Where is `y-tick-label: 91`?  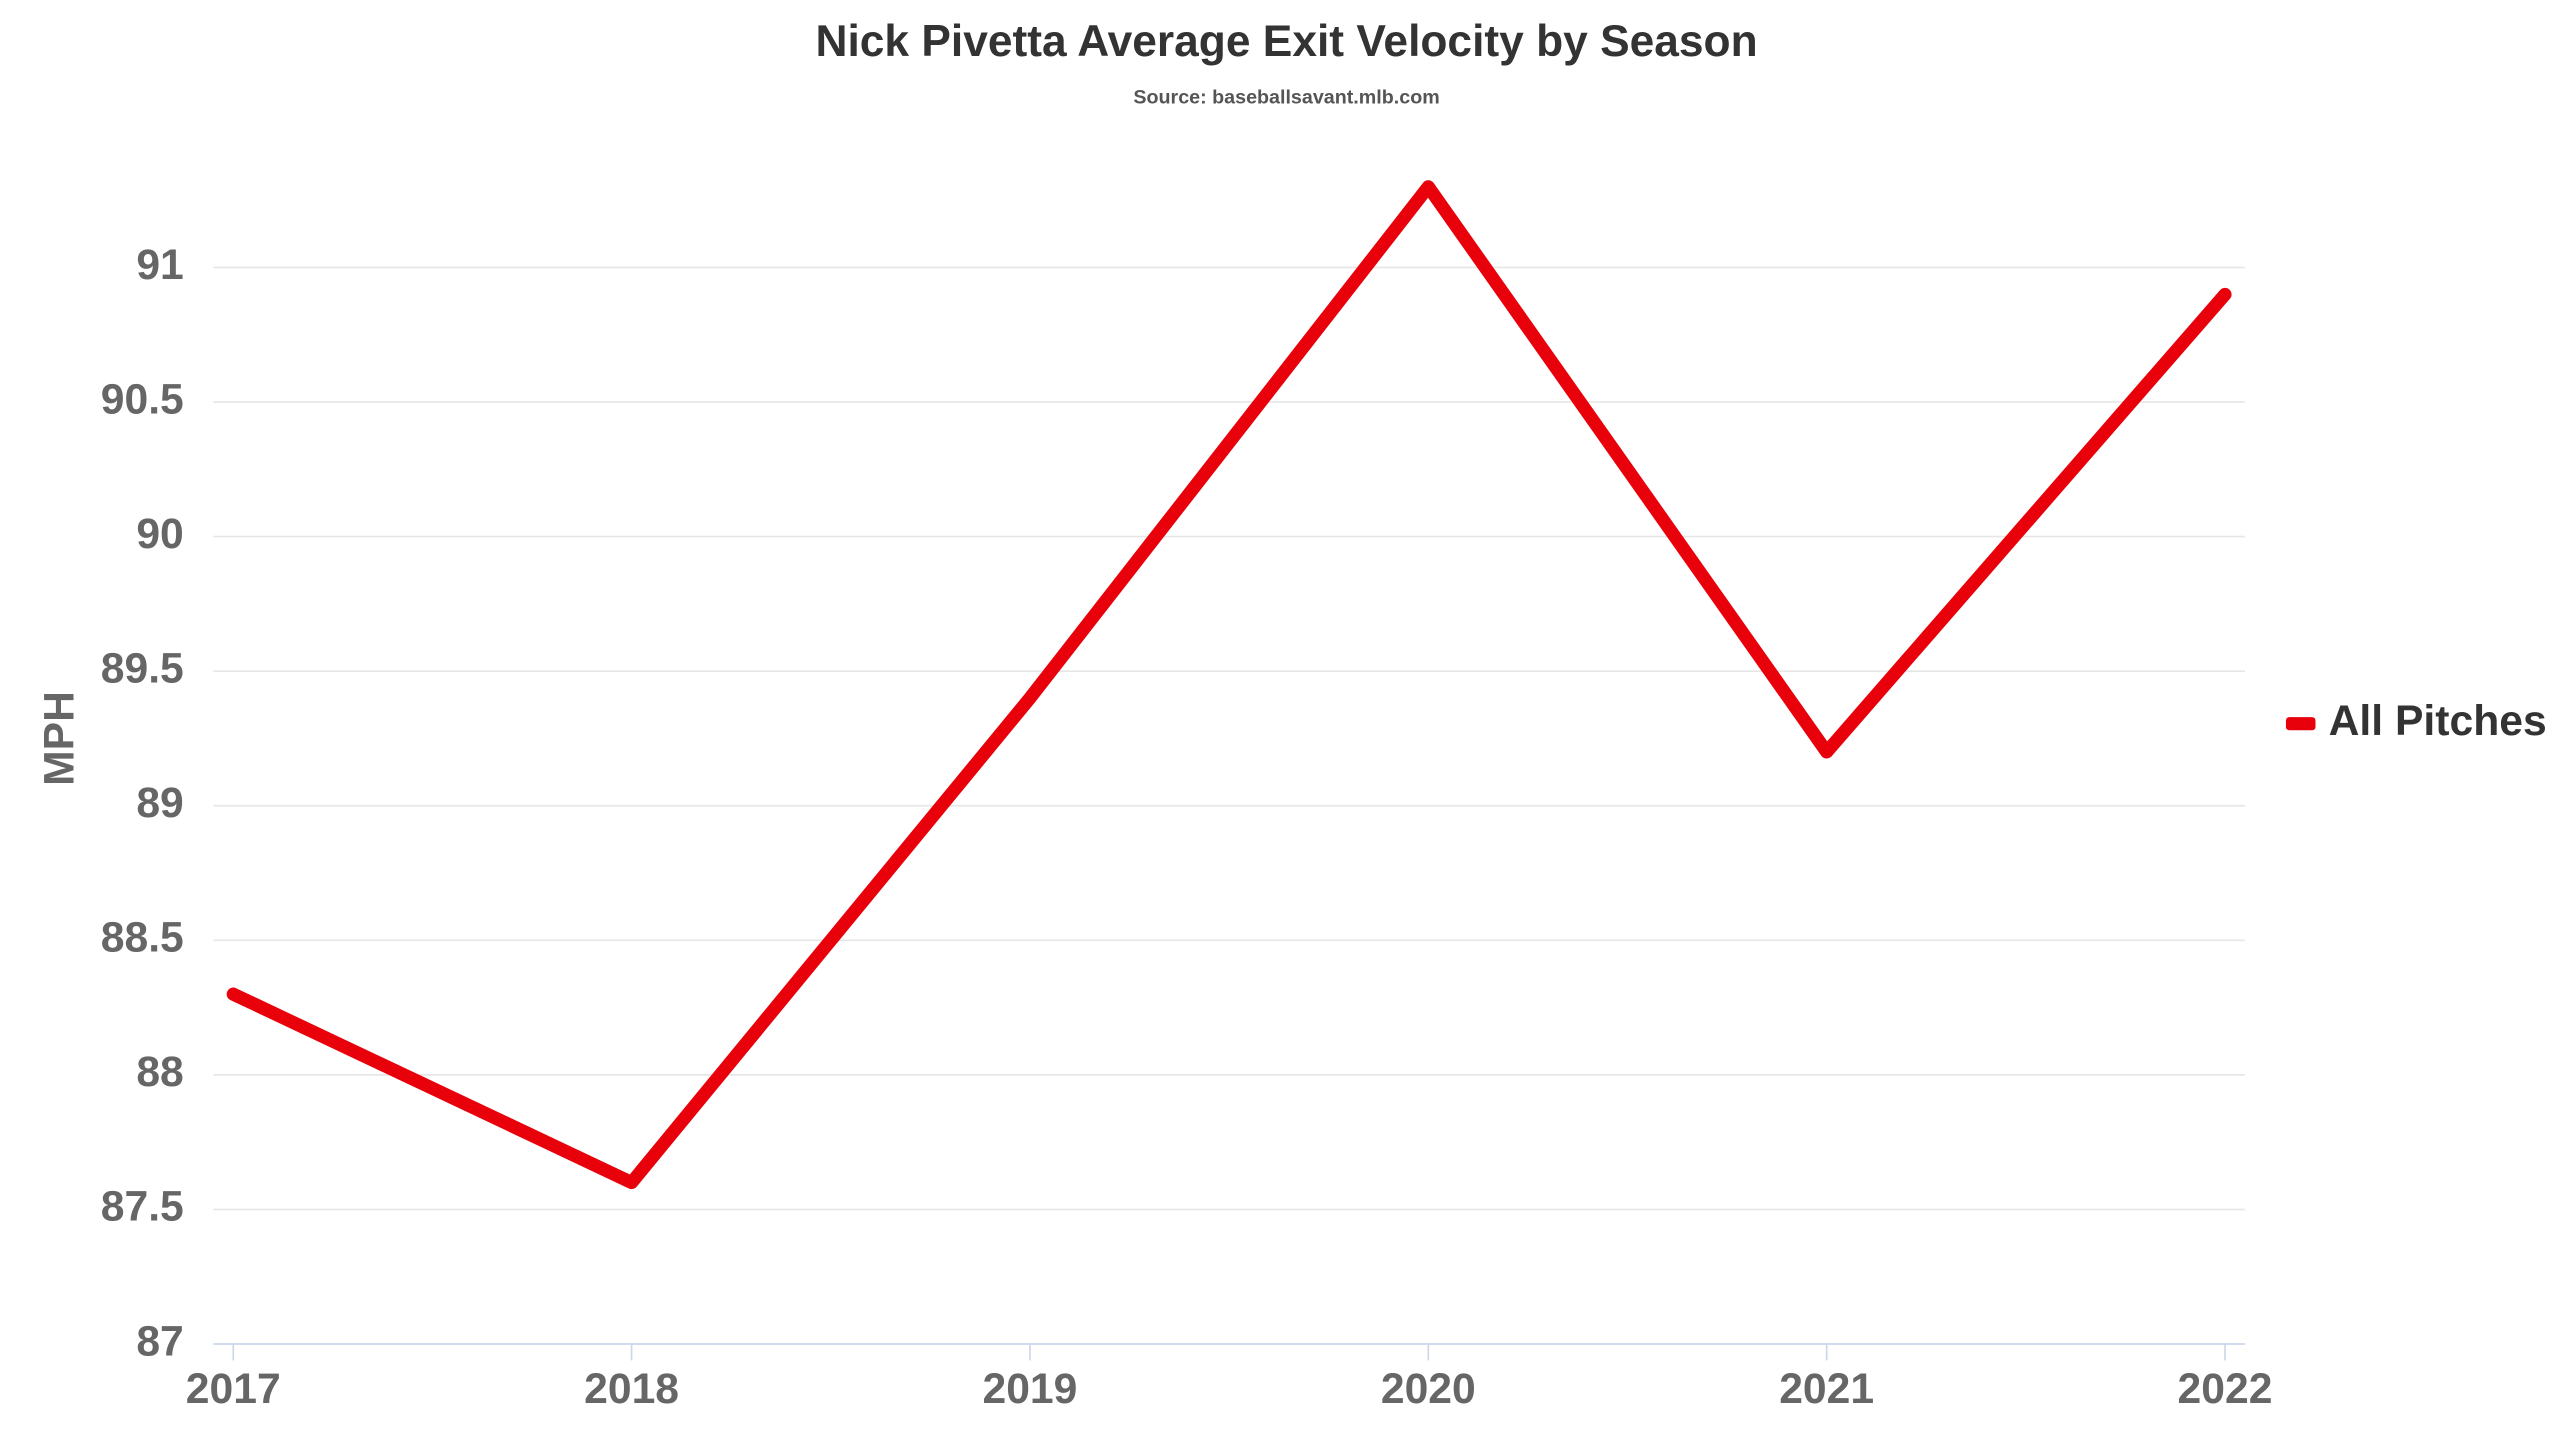
y-tick-label: 91 is located at coordinates (159, 265).